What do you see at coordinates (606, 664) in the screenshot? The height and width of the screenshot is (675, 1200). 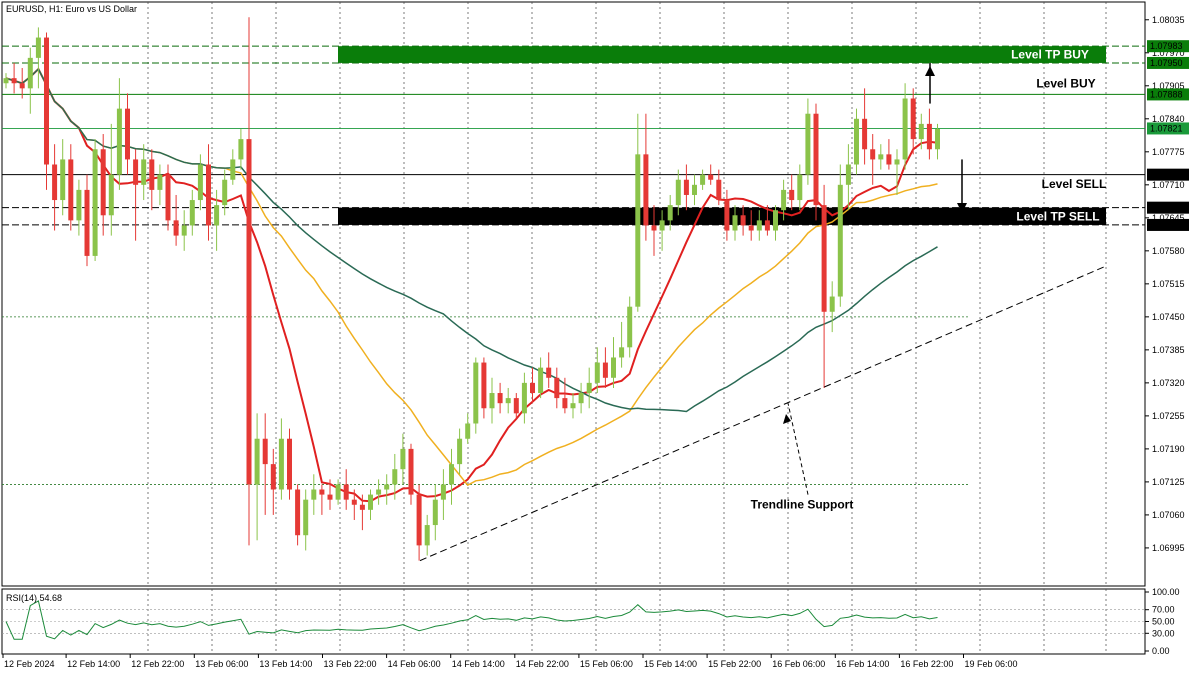 I see `time-tick-label: 15 Feb 06:00` at bounding box center [606, 664].